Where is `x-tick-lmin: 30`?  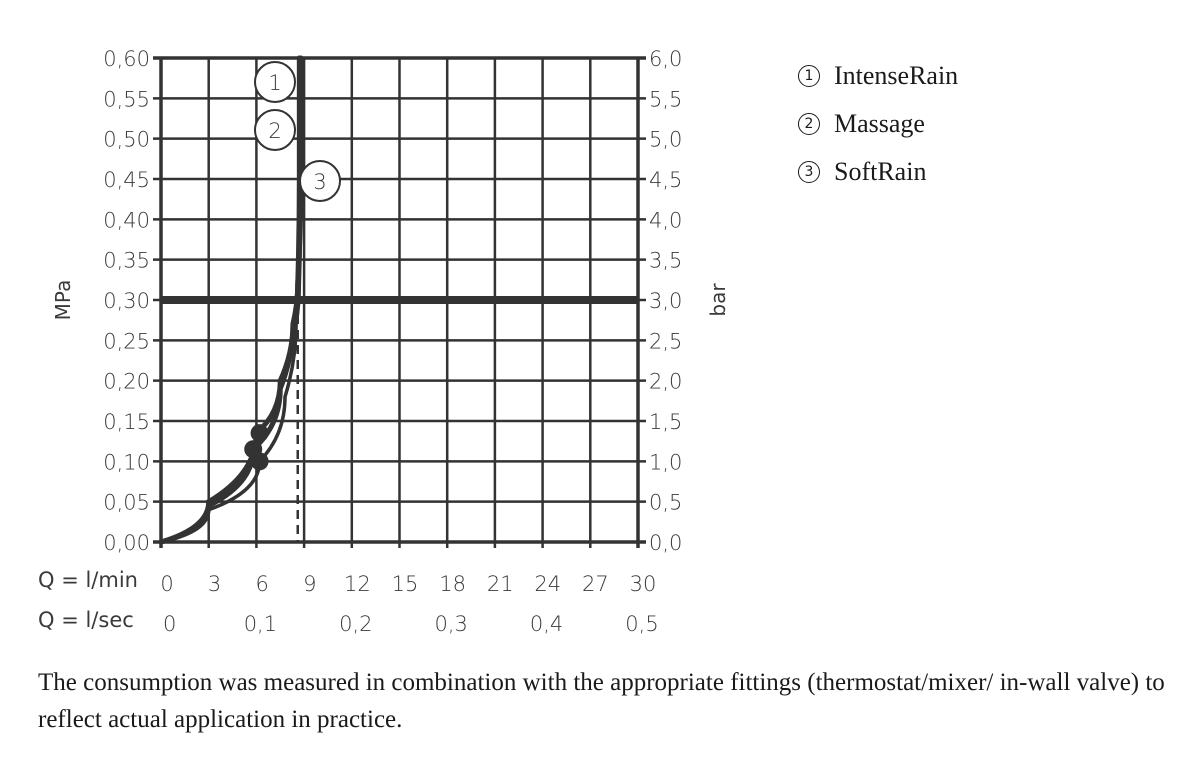
x-tick-lmin: 30 is located at coordinates (643, 584).